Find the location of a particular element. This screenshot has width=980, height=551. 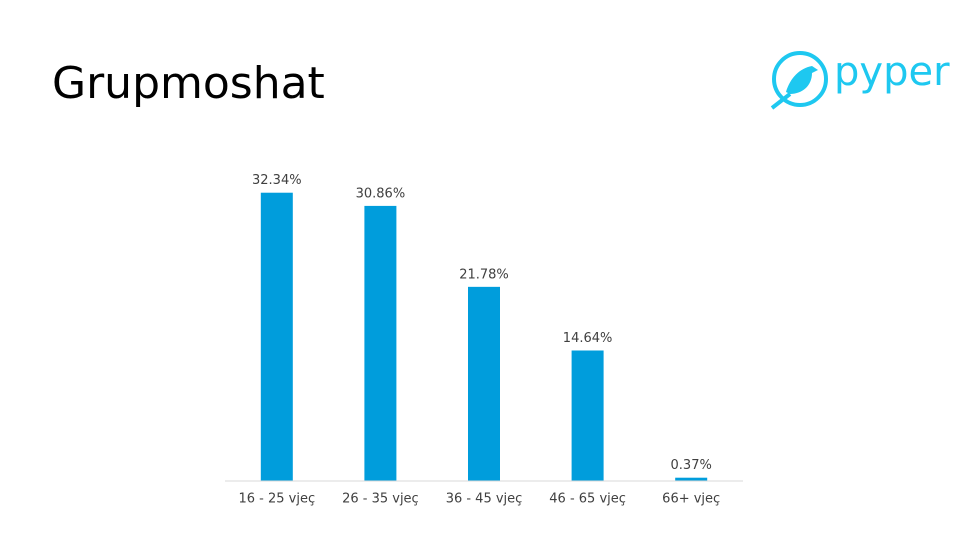

x-tick-label: 66+ vjeç is located at coordinates (691, 499).